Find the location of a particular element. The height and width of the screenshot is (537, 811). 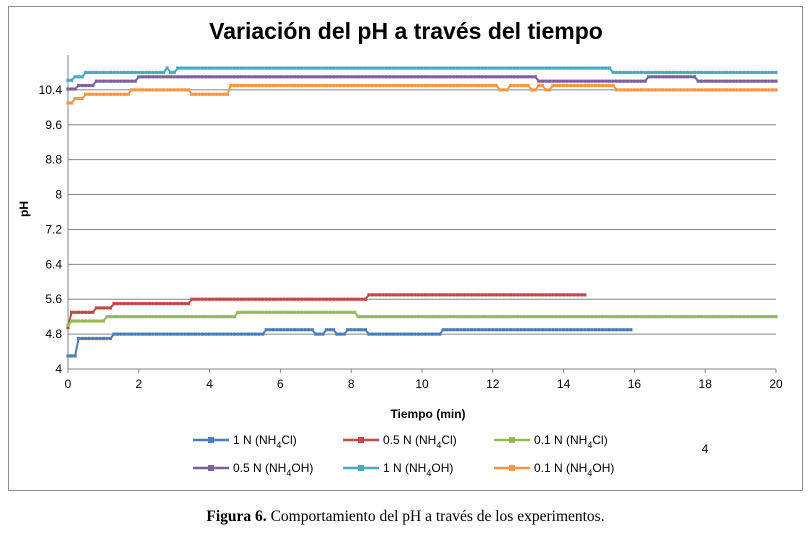

x-tick-label: 2 is located at coordinates (138, 384).